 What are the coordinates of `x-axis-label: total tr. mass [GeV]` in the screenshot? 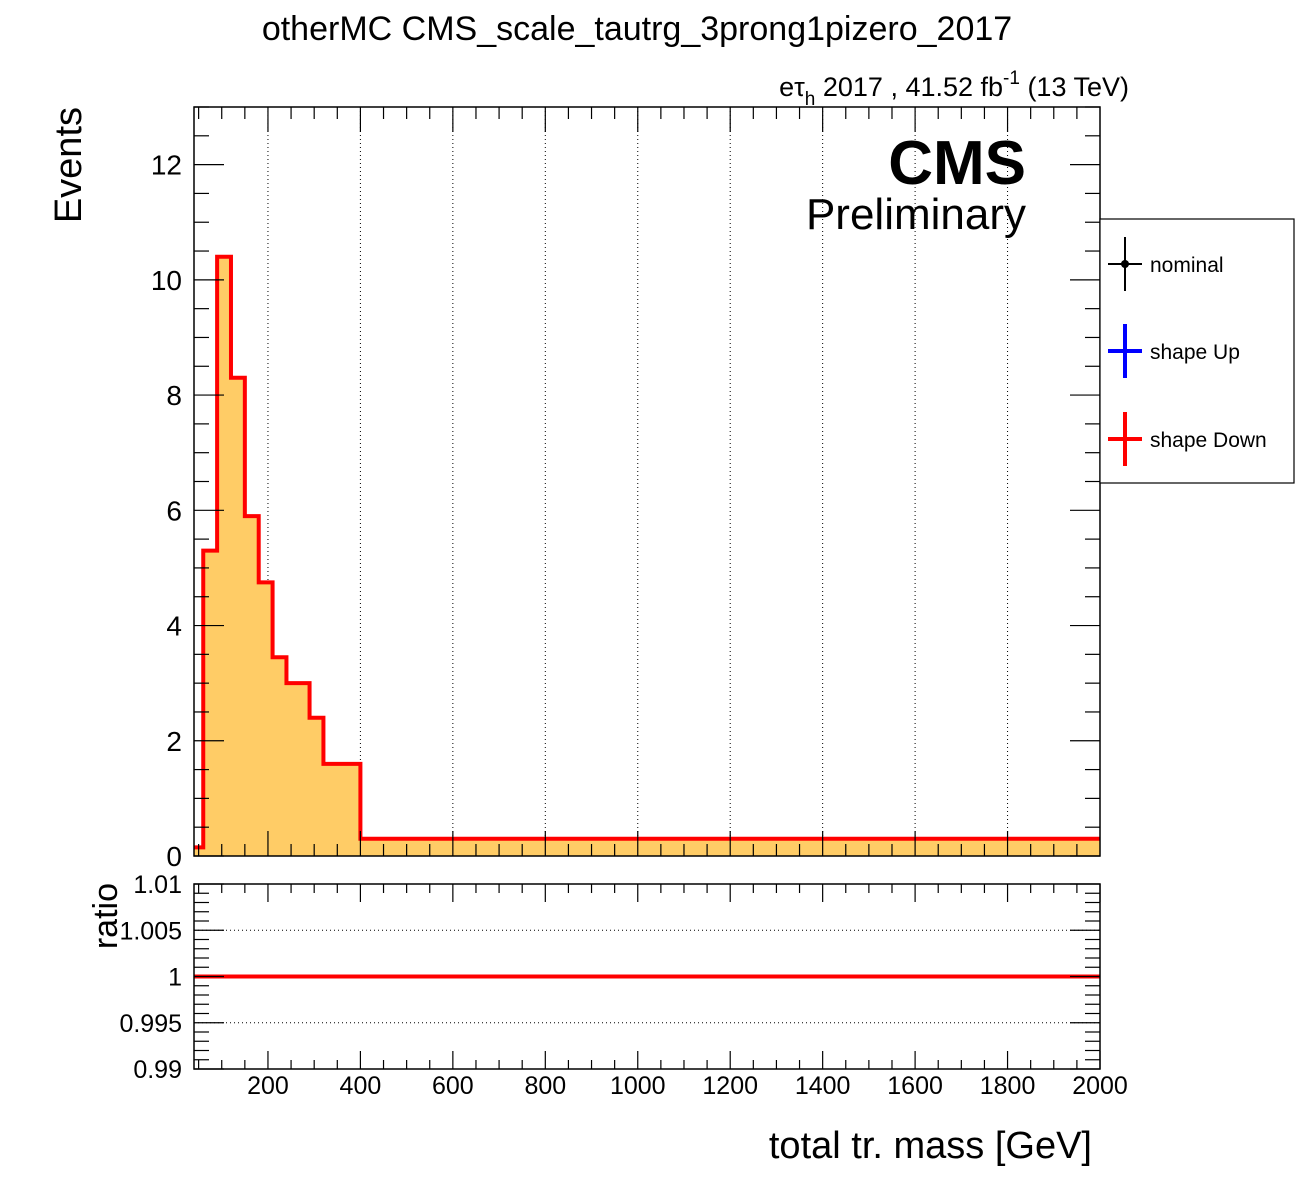 It's located at (930, 1146).